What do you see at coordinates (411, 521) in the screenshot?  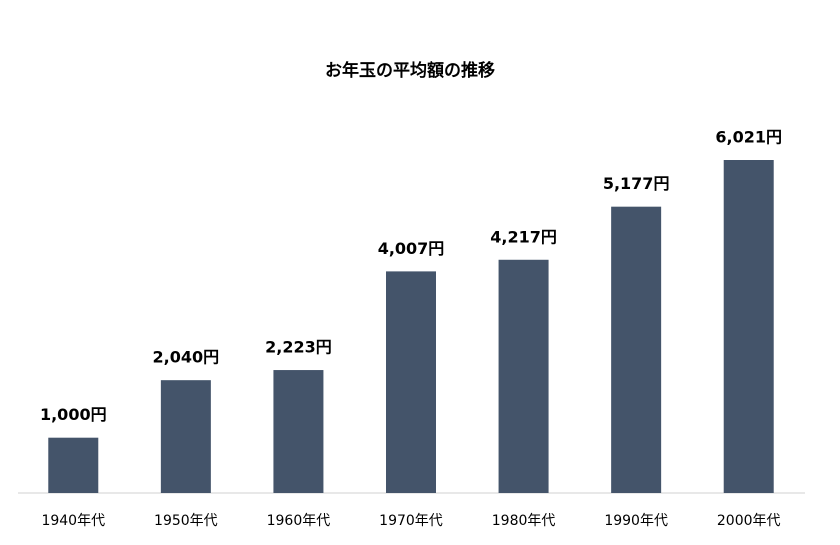 I see `x-tick-label: 1970年代` at bounding box center [411, 521].